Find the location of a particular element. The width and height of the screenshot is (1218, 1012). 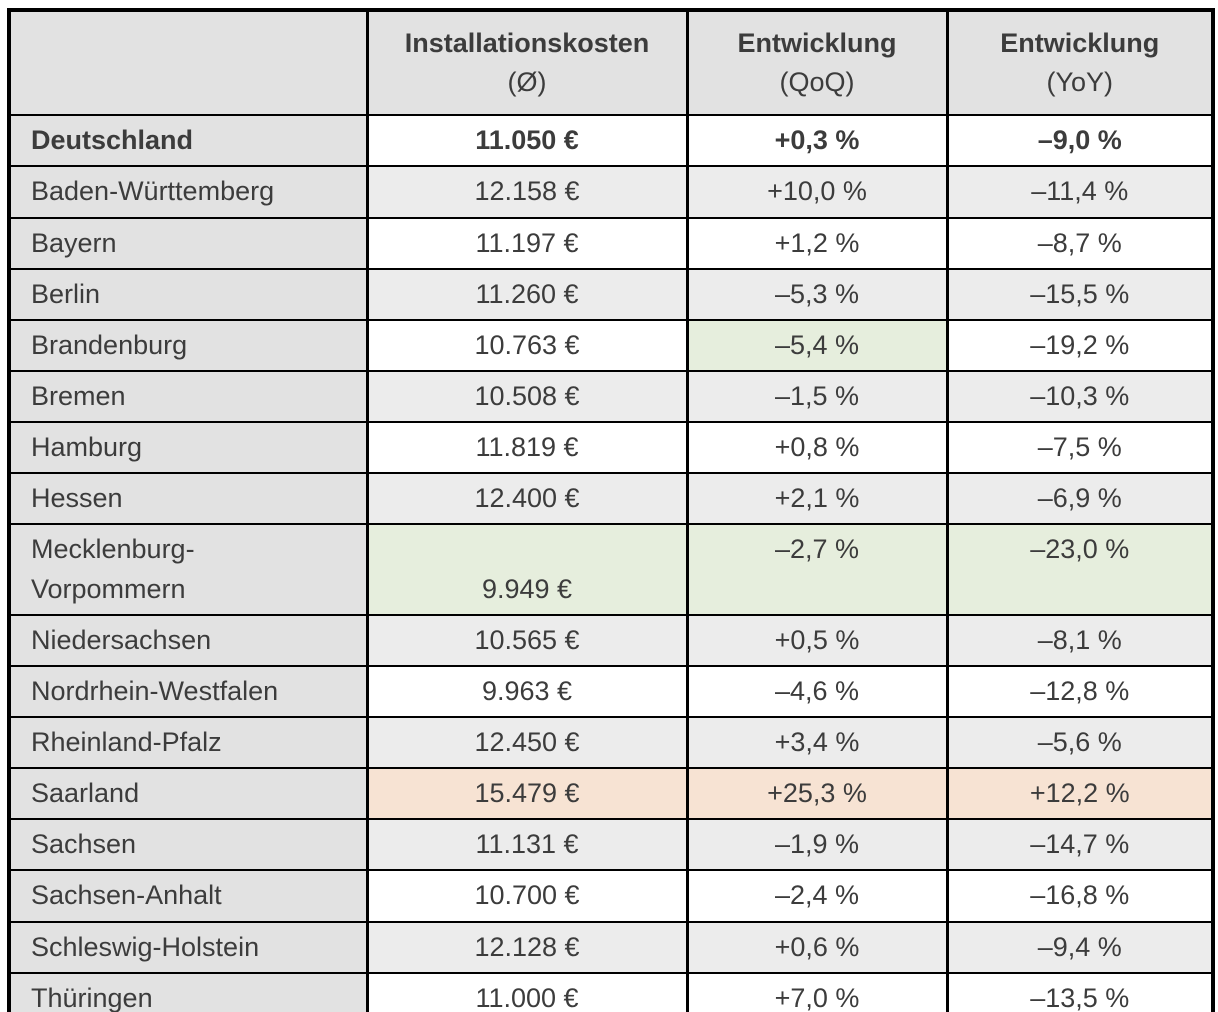

table-row: Hessen 12.400 € +2,1 % –6,9 % is located at coordinates (611, 499).